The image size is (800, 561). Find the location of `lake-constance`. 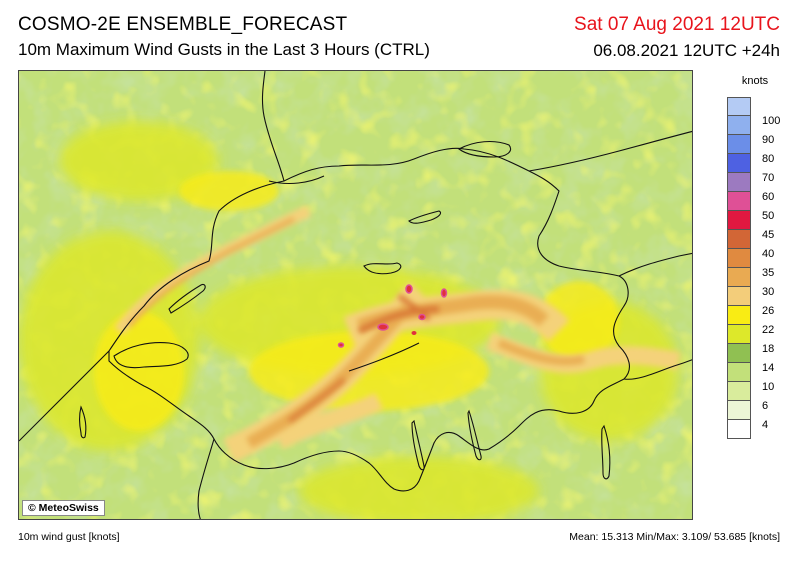

lake-constance is located at coordinates (484, 149).